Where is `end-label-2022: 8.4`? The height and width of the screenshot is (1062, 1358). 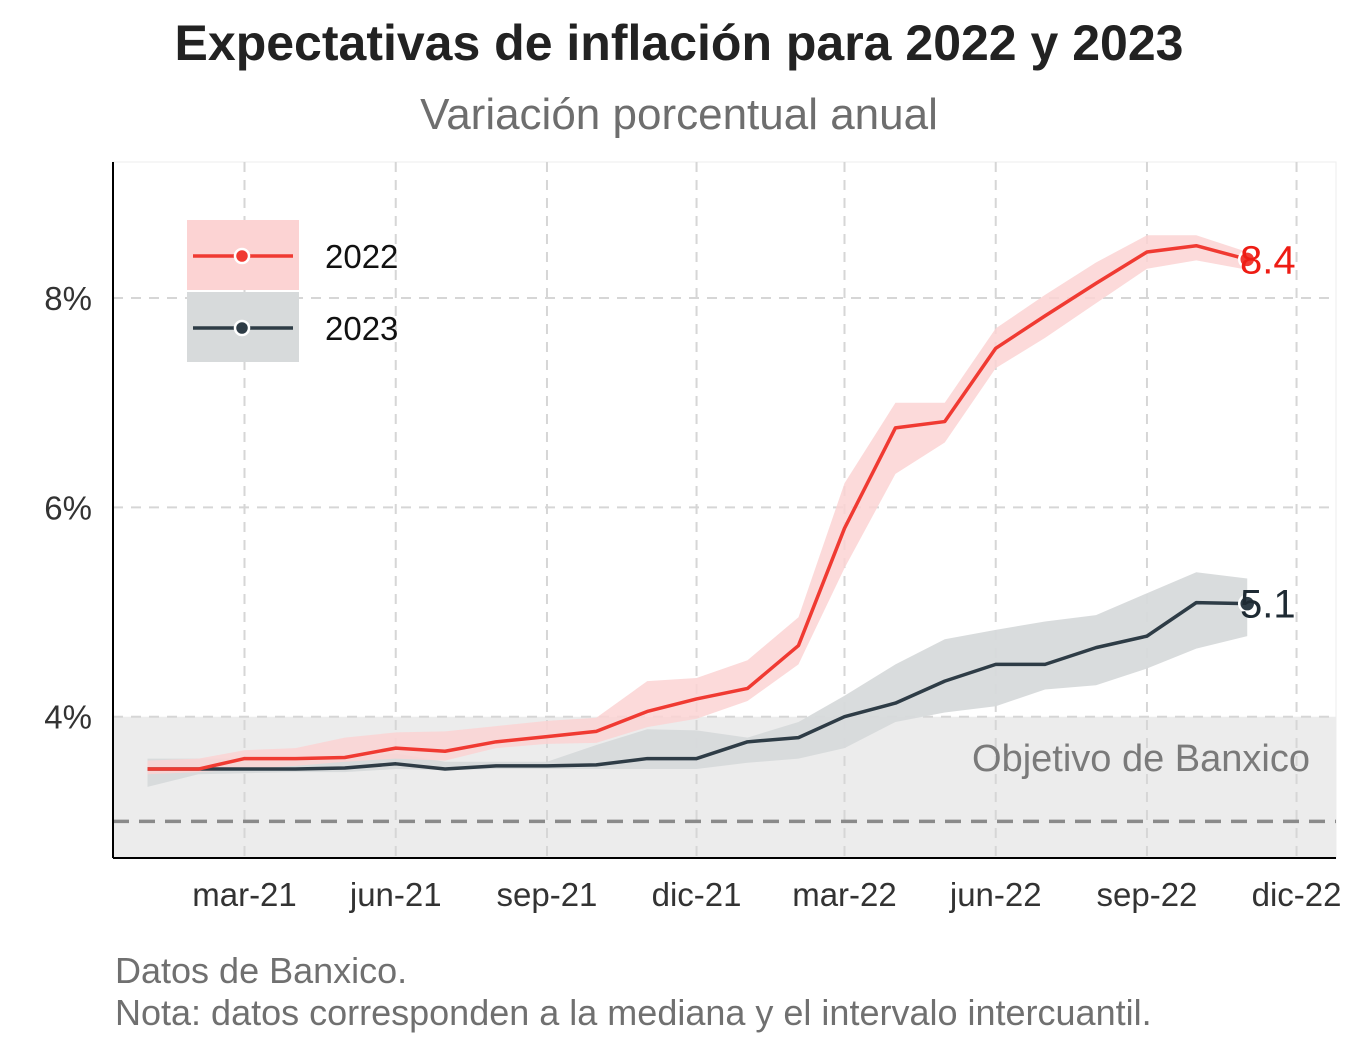 end-label-2022: 8.4 is located at coordinates (1268, 260).